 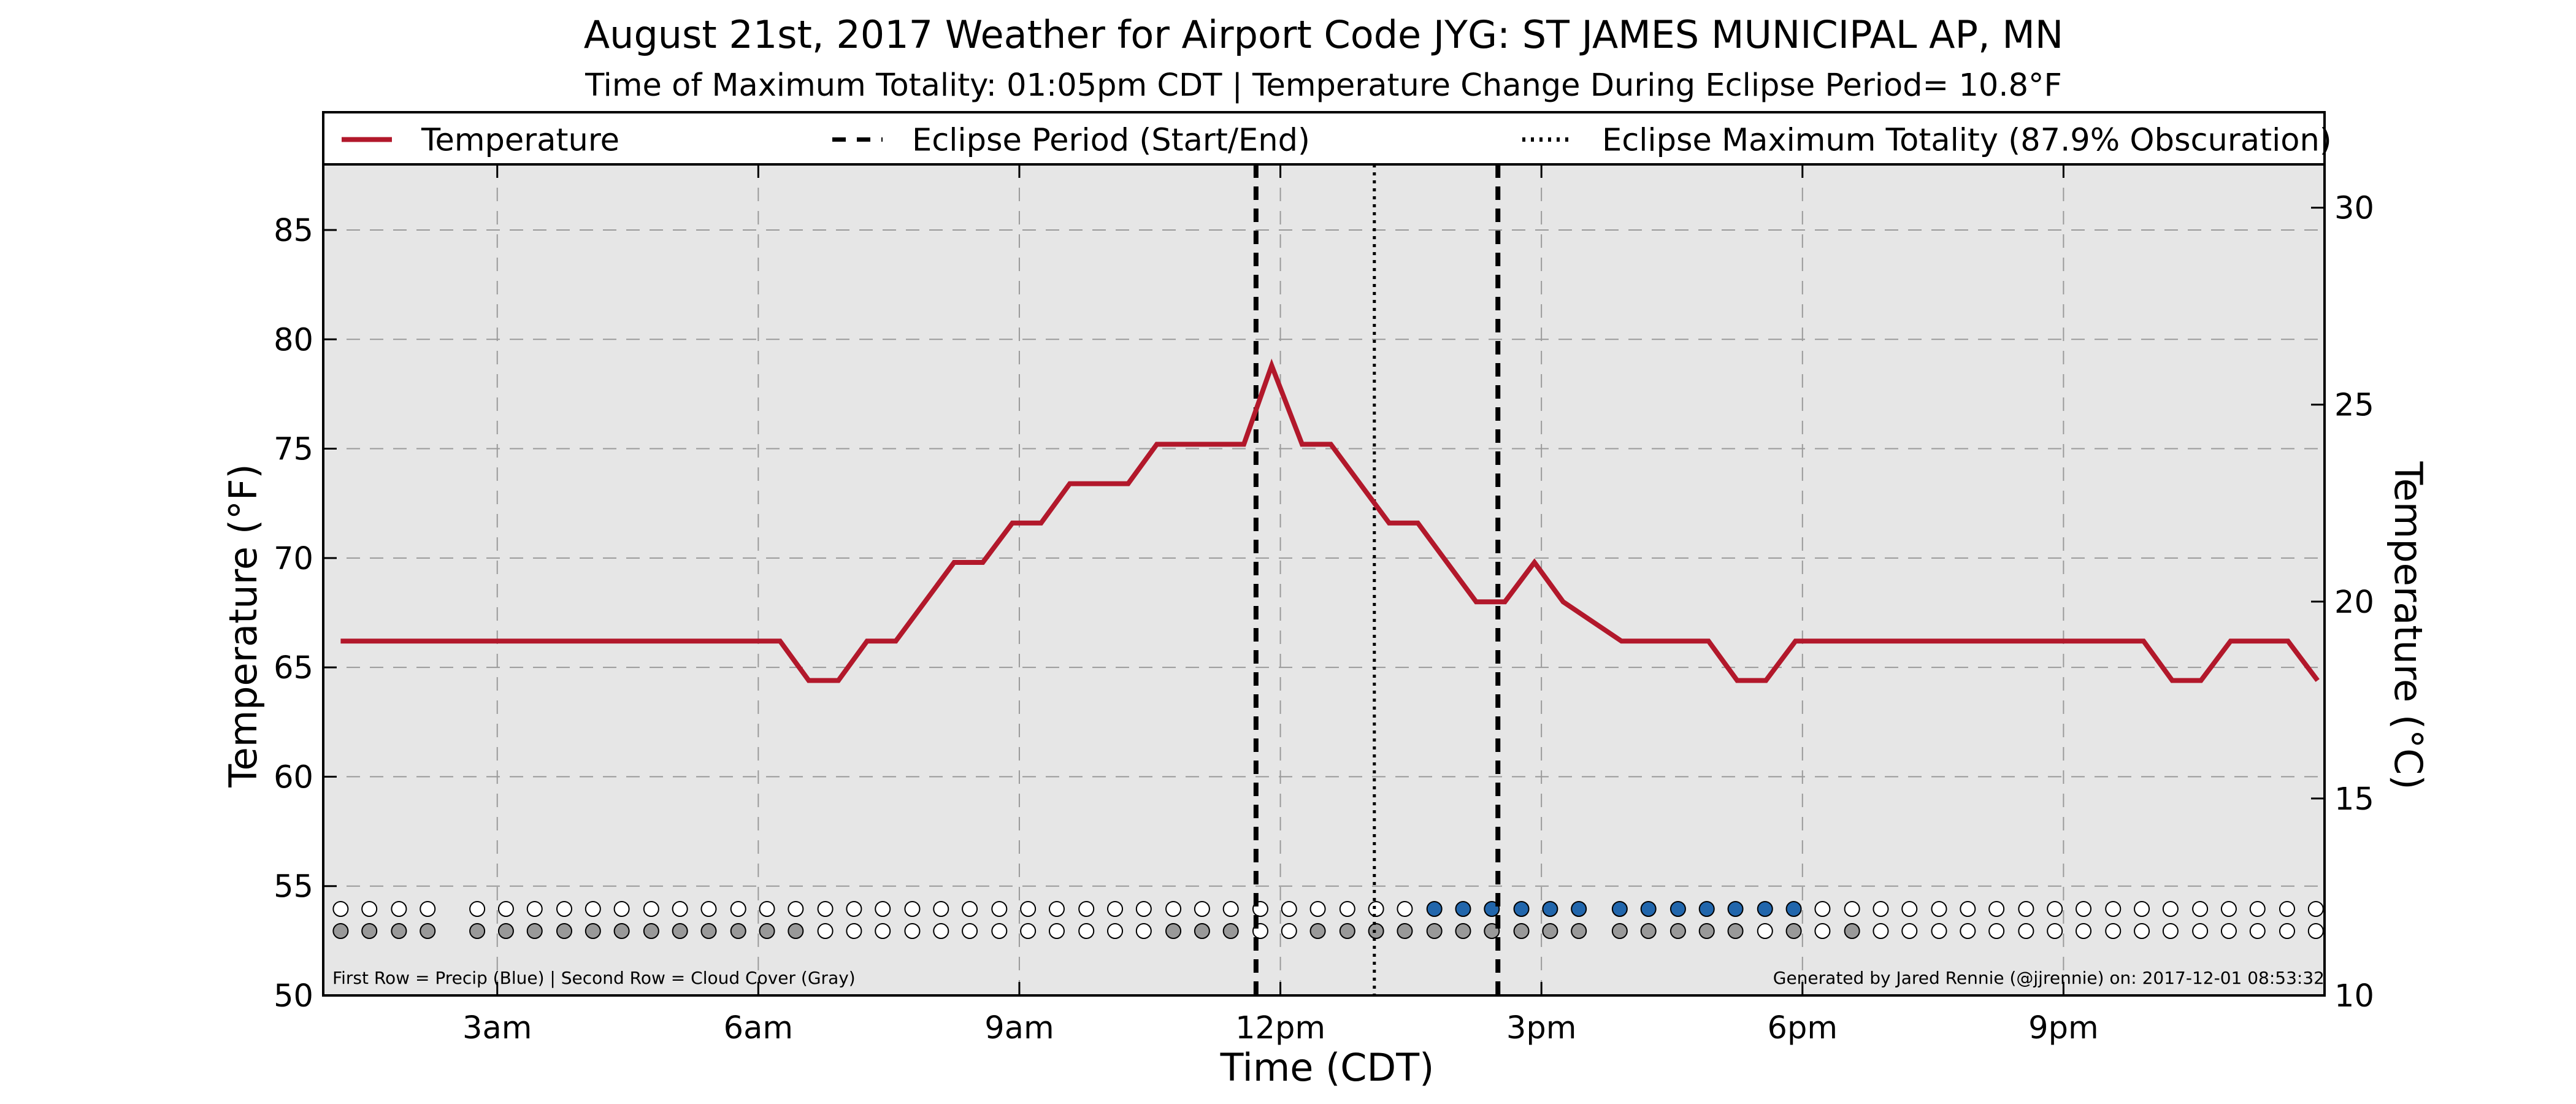 I want to click on y-tick-label: 50, so click(x=293, y=996).